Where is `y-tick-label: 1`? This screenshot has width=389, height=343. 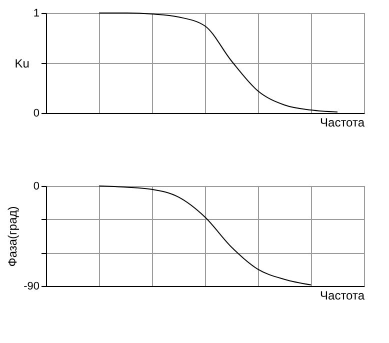
y-tick-label: 1 is located at coordinates (36, 14).